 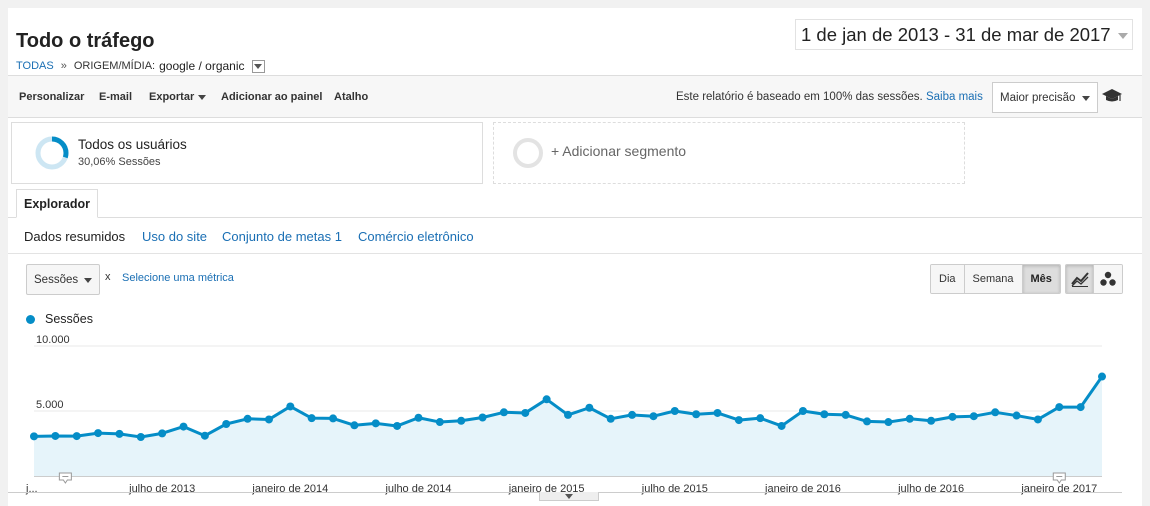 What do you see at coordinates (35, 66) in the screenshot?
I see `breadcrumb-root-link: TODAS` at bounding box center [35, 66].